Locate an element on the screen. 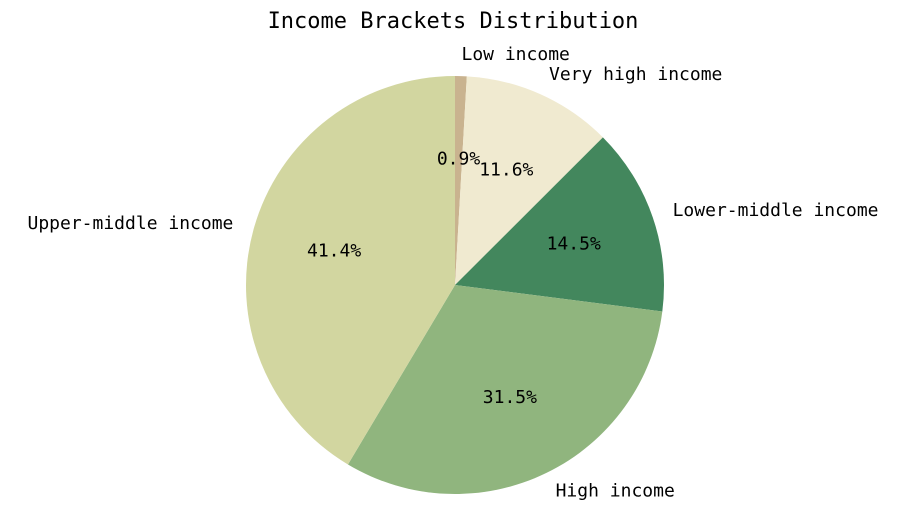  pie-slice-very-high-income is located at coordinates (529, 180).